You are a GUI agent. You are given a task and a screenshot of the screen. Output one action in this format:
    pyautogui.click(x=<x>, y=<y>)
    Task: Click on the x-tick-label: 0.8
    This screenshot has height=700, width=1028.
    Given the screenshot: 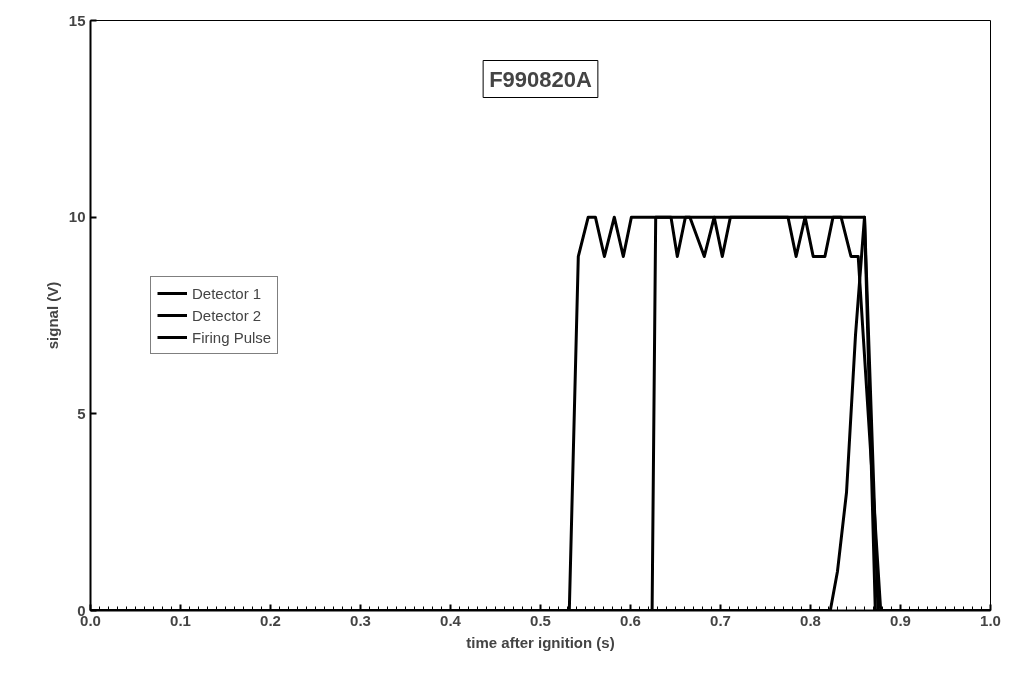 What is the action you would take?
    pyautogui.click(x=810, y=620)
    